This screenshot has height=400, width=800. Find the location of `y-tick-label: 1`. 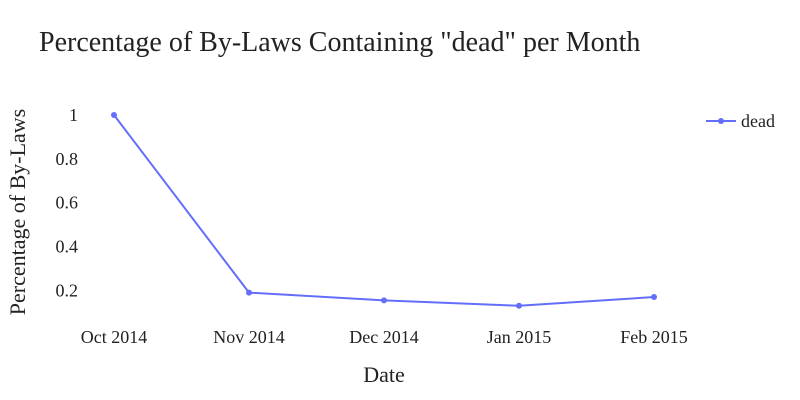

y-tick-label: 1 is located at coordinates (73, 115).